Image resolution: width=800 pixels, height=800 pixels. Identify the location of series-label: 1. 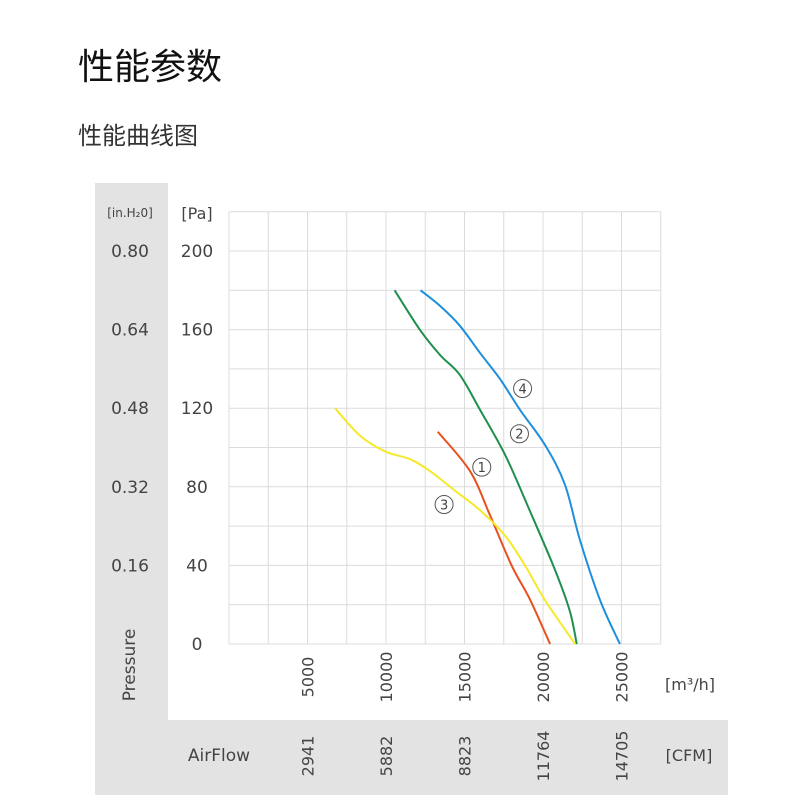
(482, 468).